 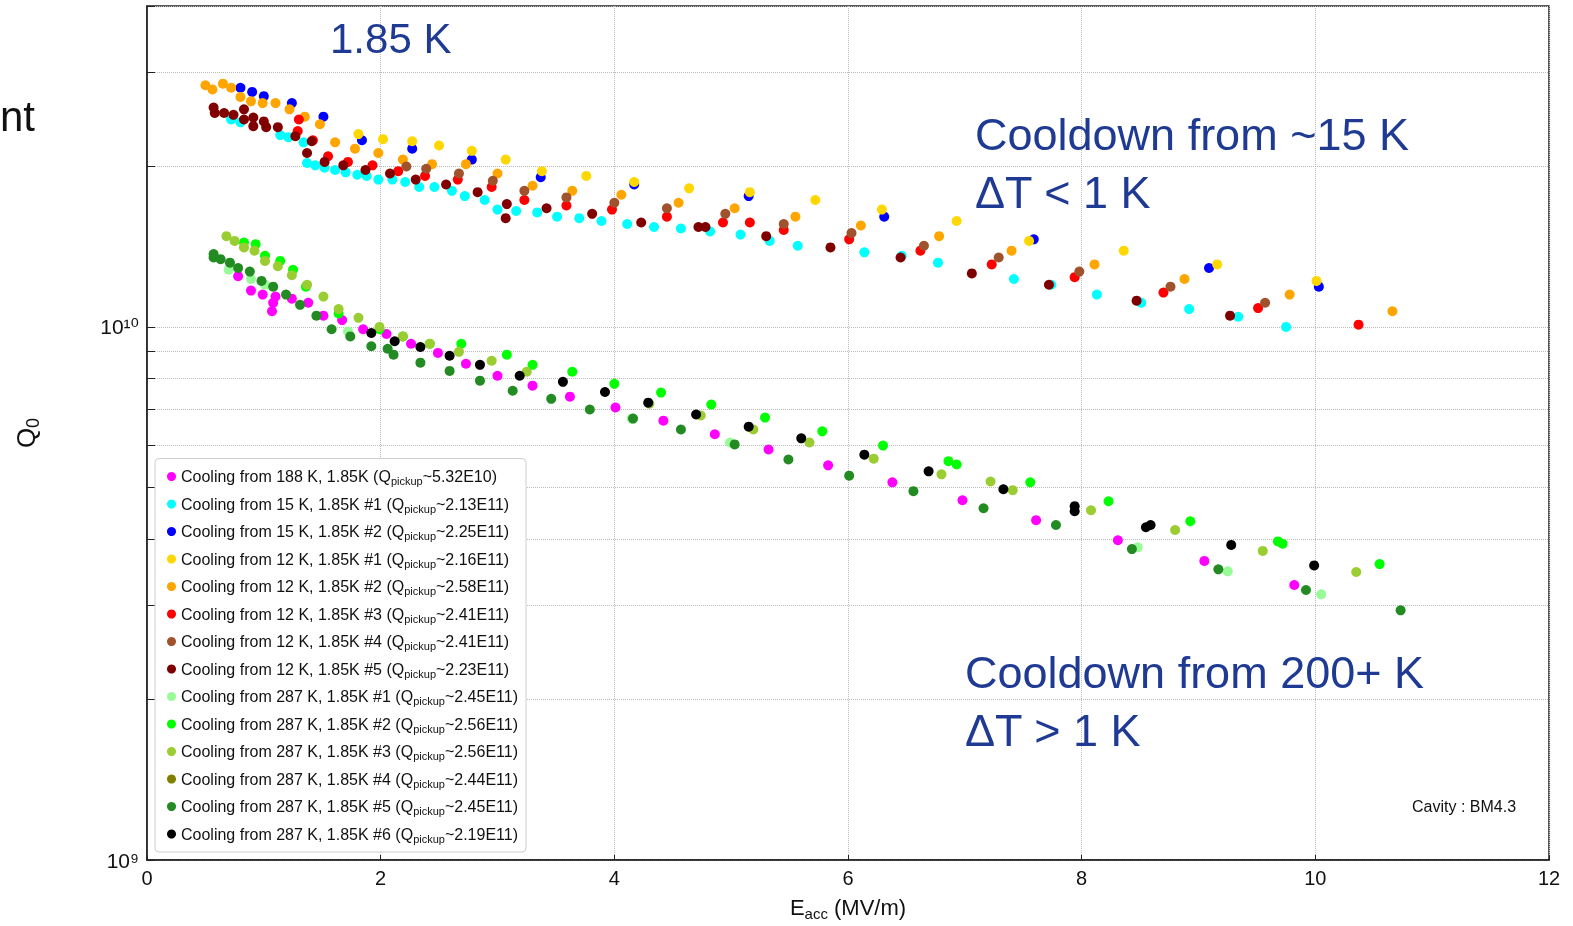 What do you see at coordinates (381, 878) in the screenshot?
I see `x-tick-label: 2` at bounding box center [381, 878].